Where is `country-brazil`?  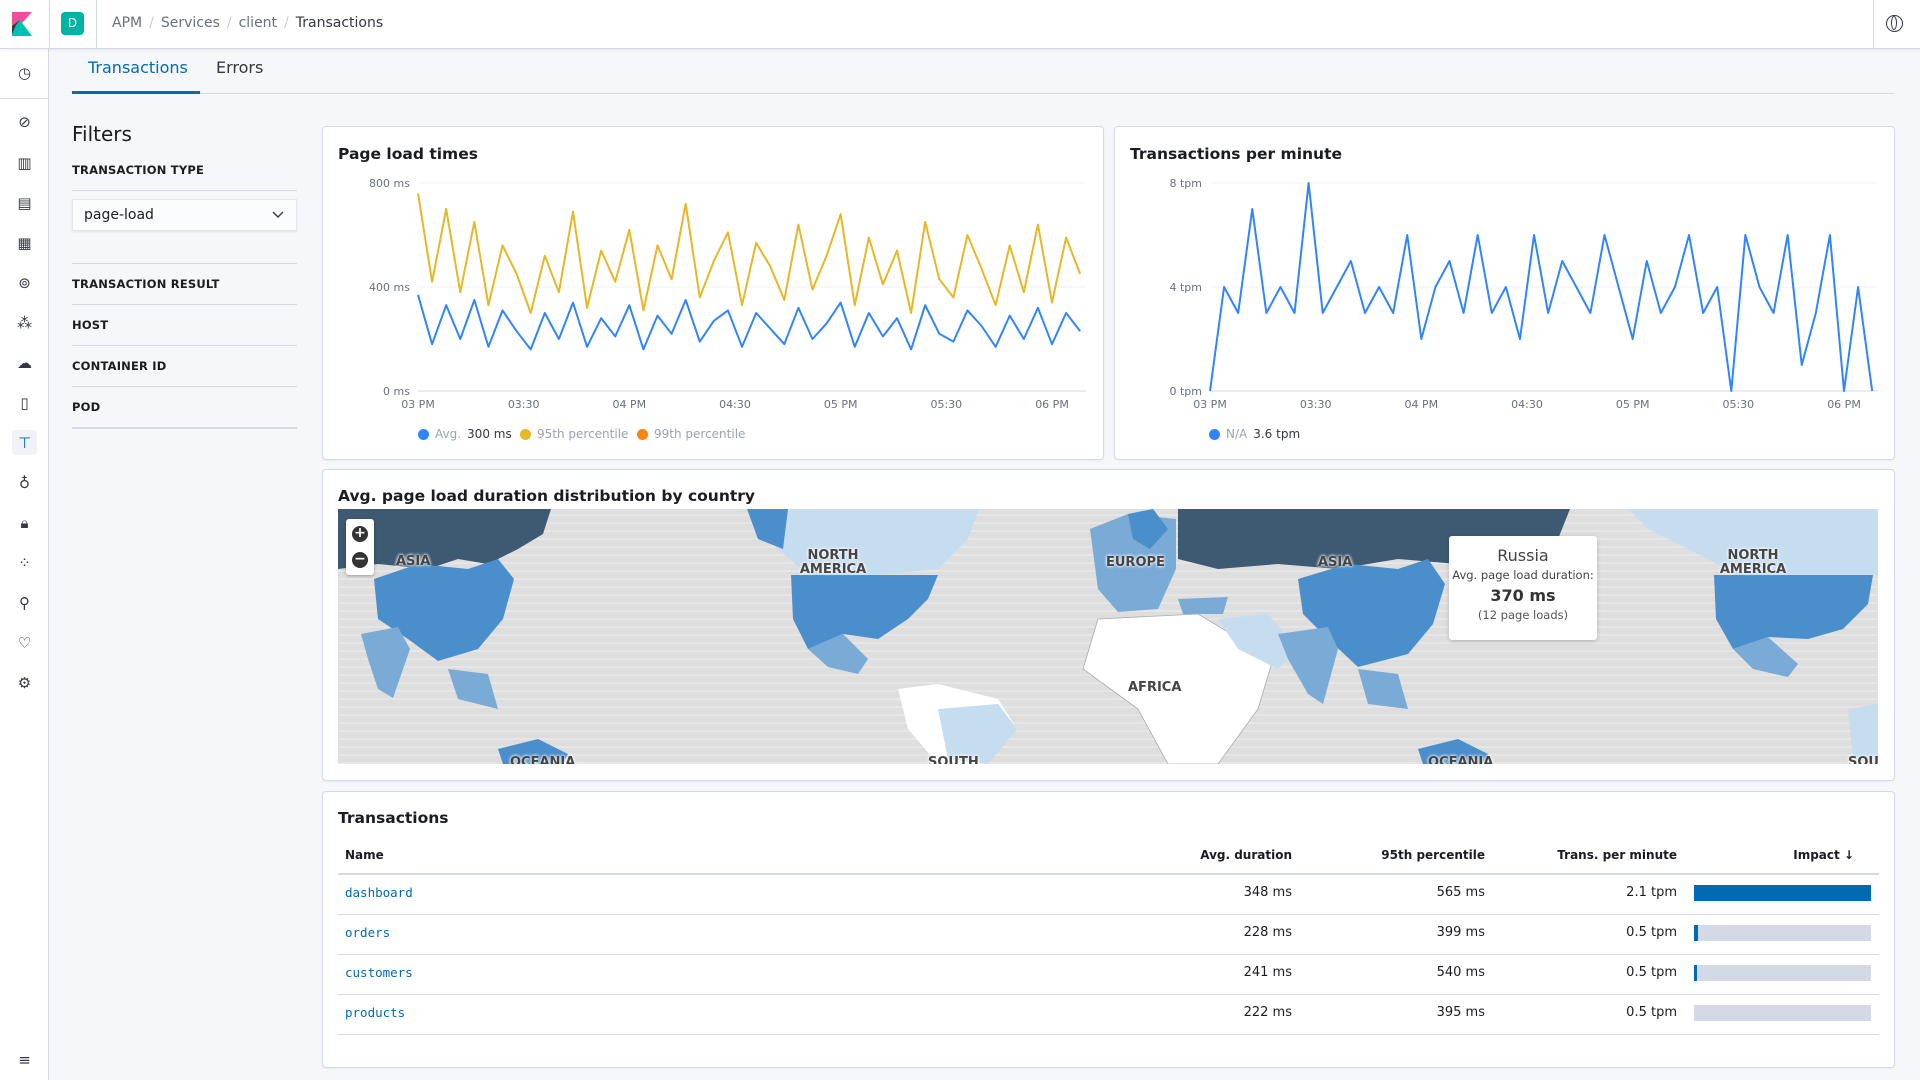
country-brazil is located at coordinates (977, 734).